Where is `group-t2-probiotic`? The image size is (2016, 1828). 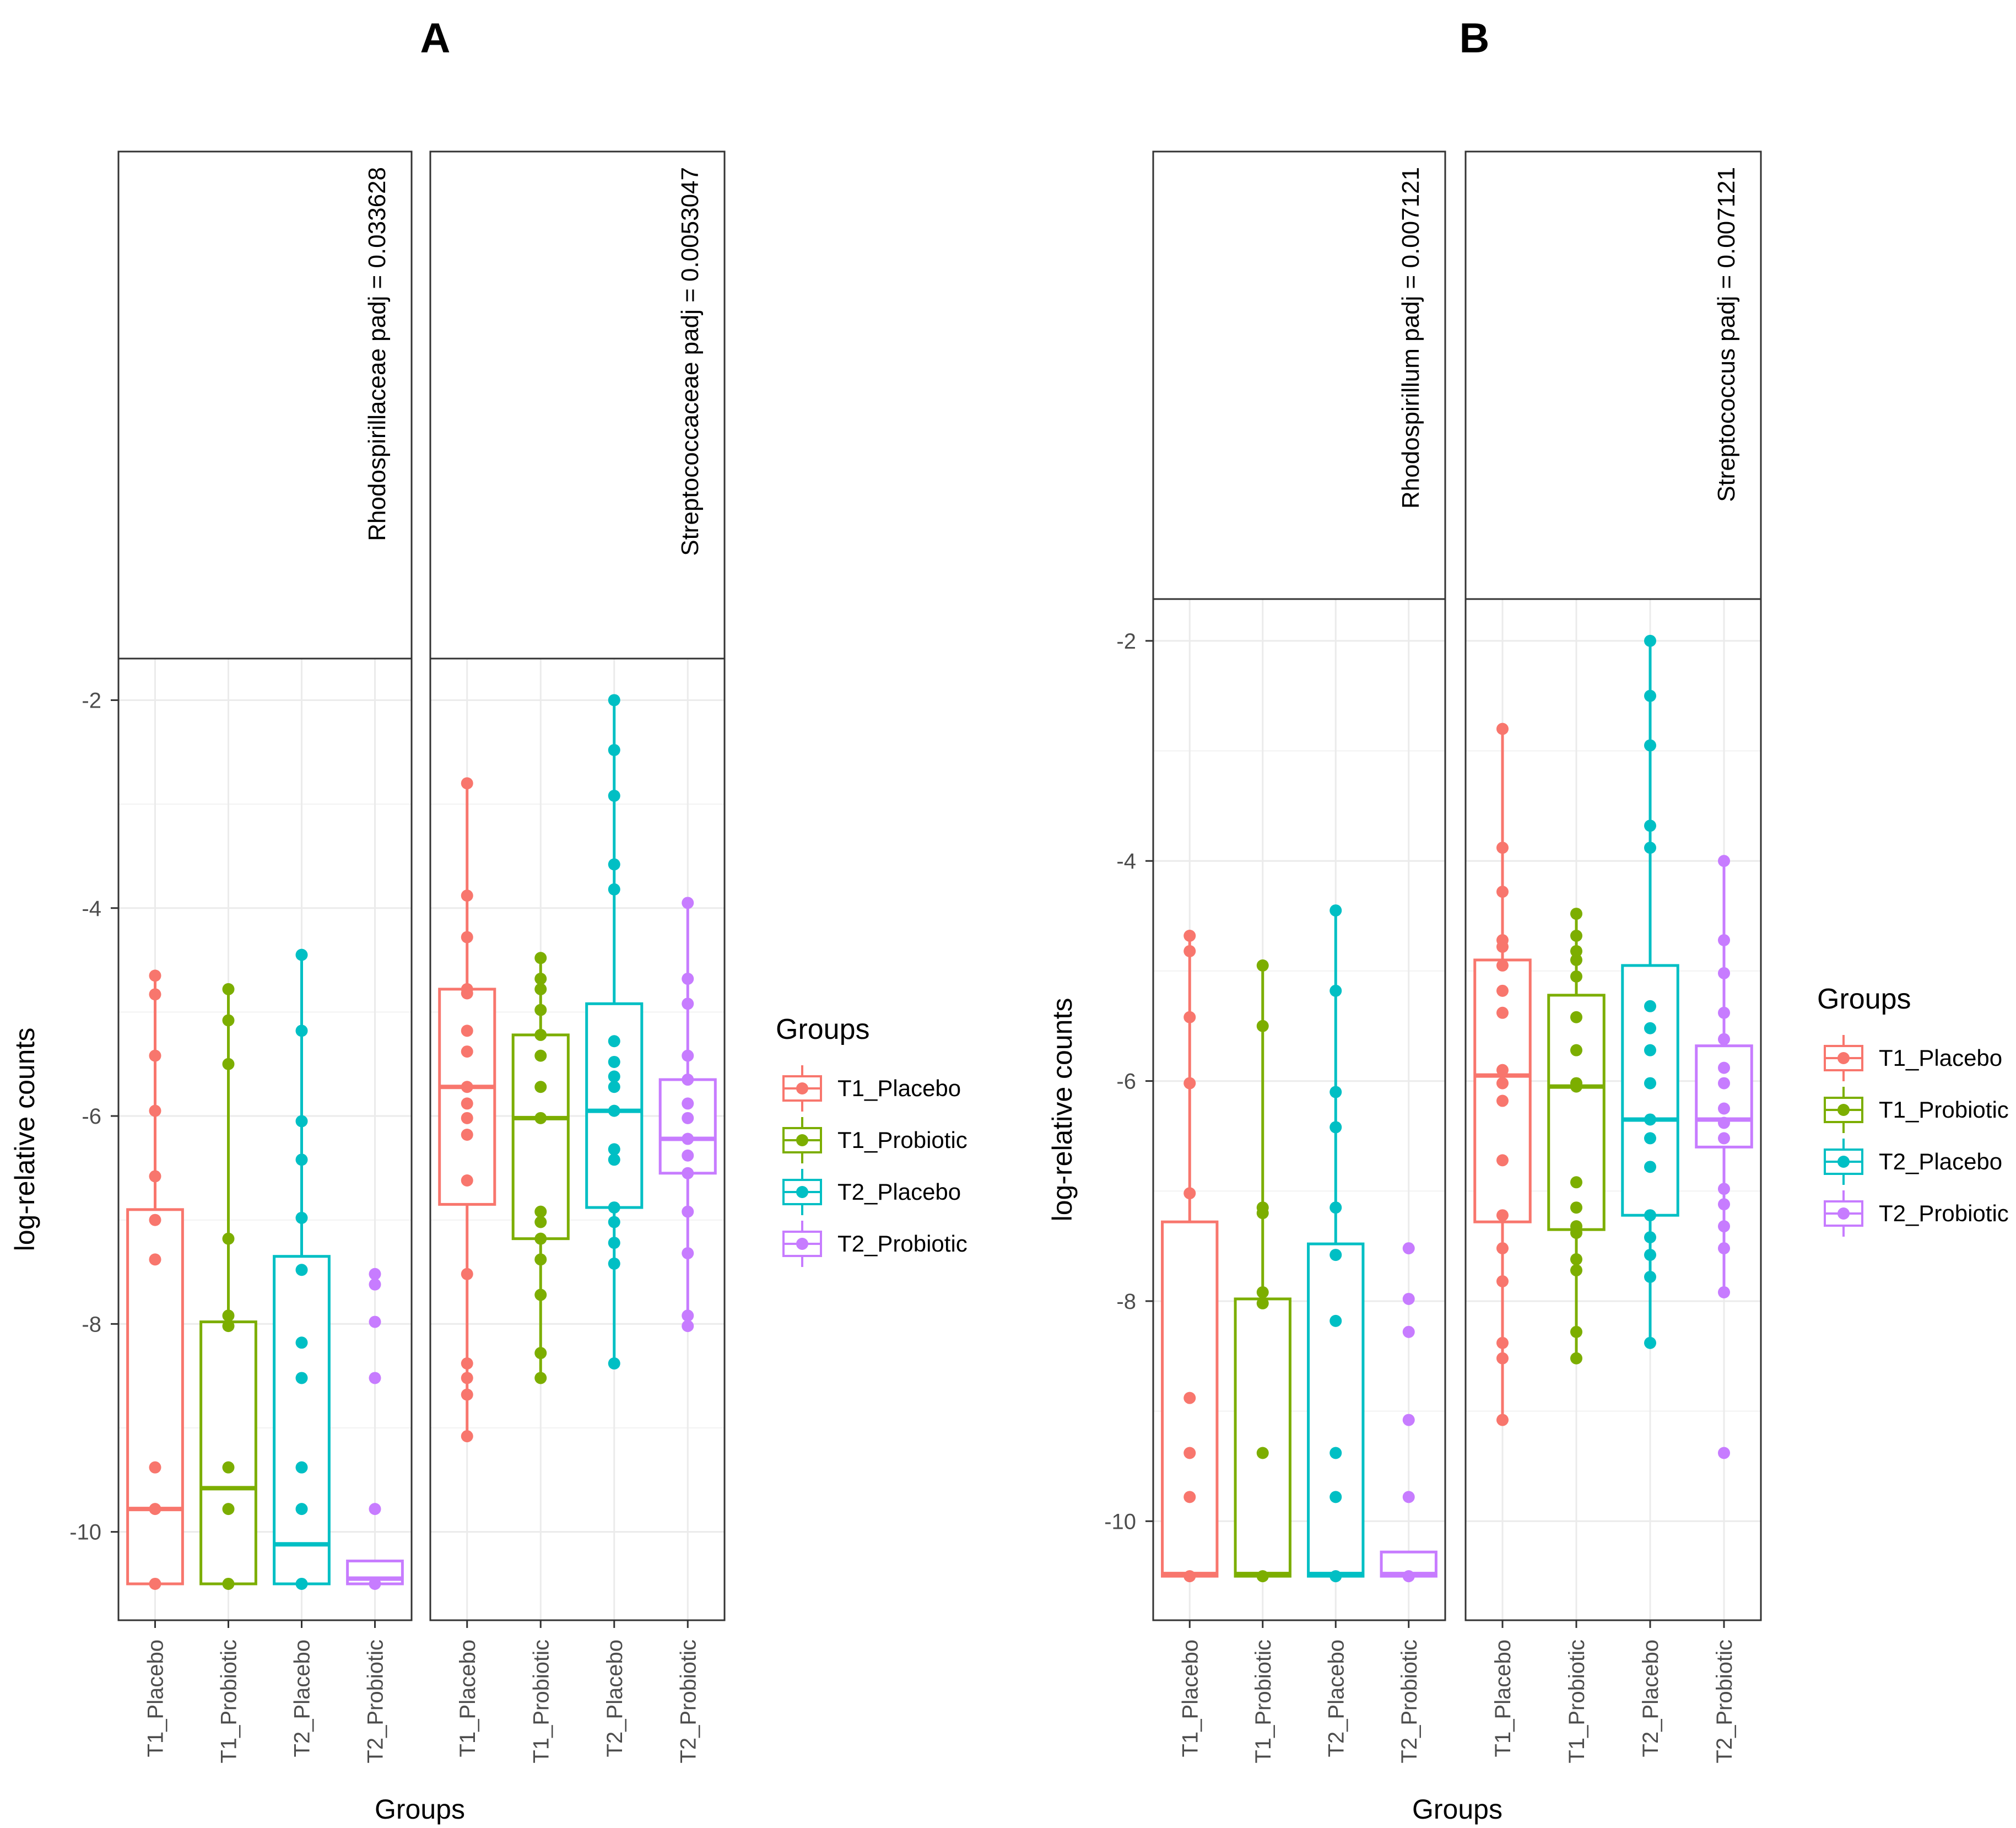
group-t2-probiotic is located at coordinates (687, 1115).